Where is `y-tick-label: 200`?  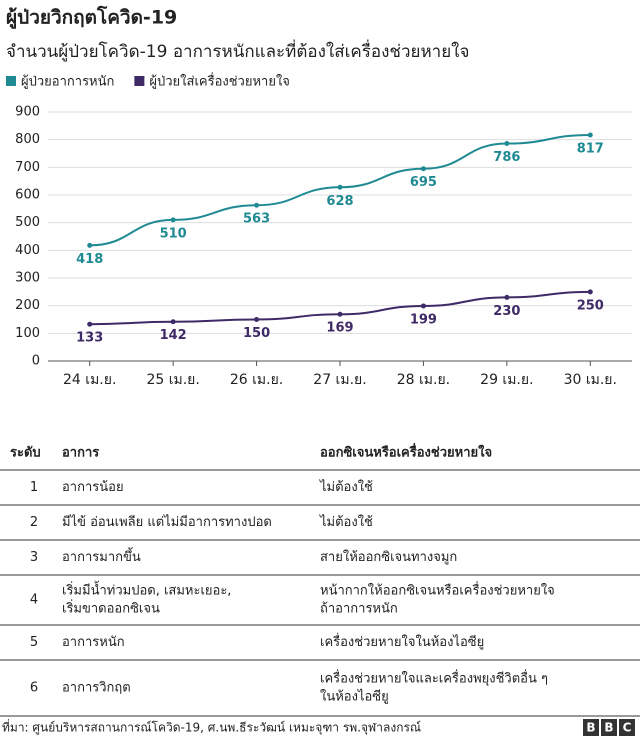
y-tick-label: 200 is located at coordinates (27, 305).